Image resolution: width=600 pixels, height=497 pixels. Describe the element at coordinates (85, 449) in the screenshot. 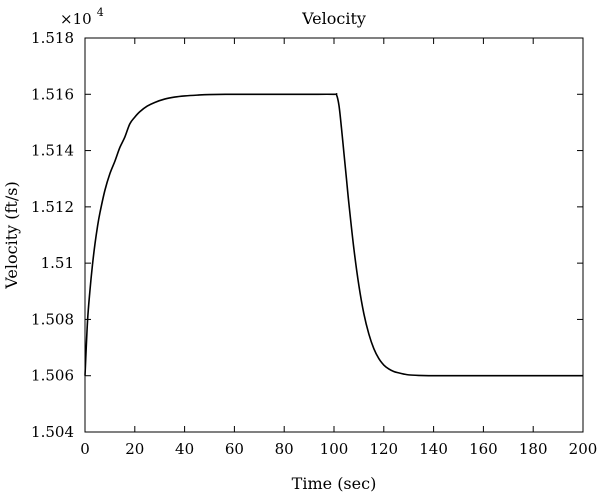

I see `x-tick-label: 0` at that location.